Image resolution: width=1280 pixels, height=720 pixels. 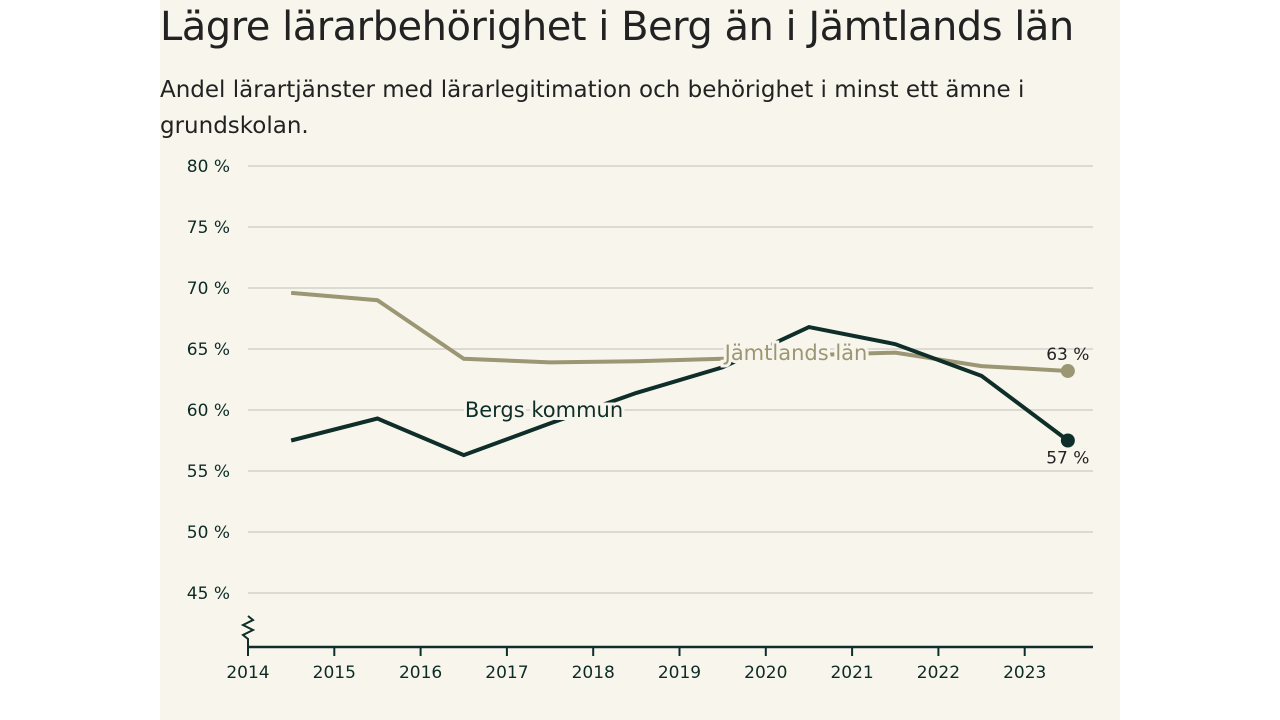 What do you see at coordinates (208, 167) in the screenshot?
I see `y-tick-label: 80 %` at bounding box center [208, 167].